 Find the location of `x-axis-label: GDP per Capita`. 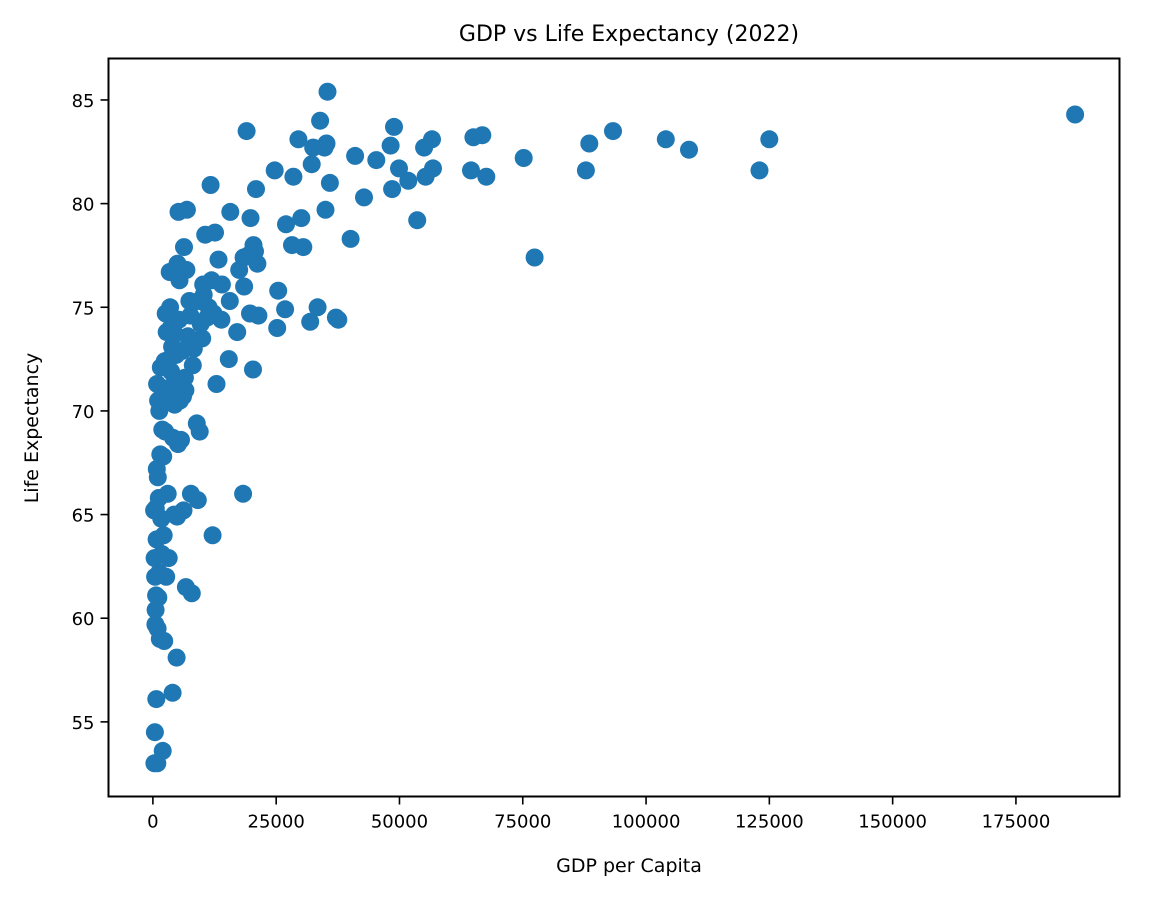

x-axis-label: GDP per Capita is located at coordinates (629, 866).